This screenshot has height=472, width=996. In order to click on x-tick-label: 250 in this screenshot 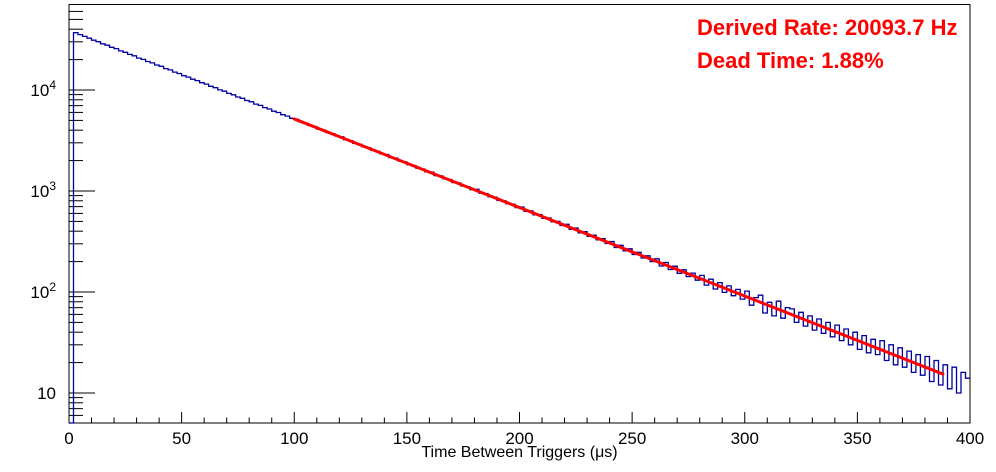, I will do `click(632, 438)`.